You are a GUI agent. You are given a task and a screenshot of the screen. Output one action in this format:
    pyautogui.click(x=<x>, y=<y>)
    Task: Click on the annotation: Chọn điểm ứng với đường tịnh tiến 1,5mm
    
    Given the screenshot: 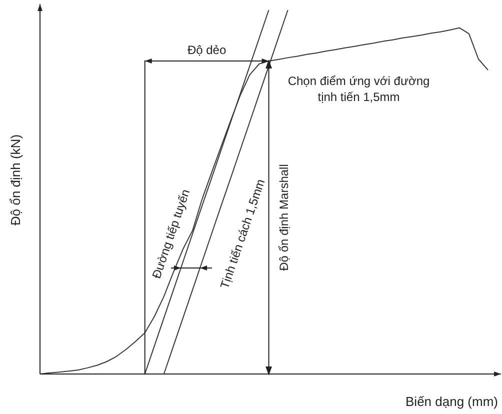 What is the action you would take?
    pyautogui.click(x=359, y=89)
    